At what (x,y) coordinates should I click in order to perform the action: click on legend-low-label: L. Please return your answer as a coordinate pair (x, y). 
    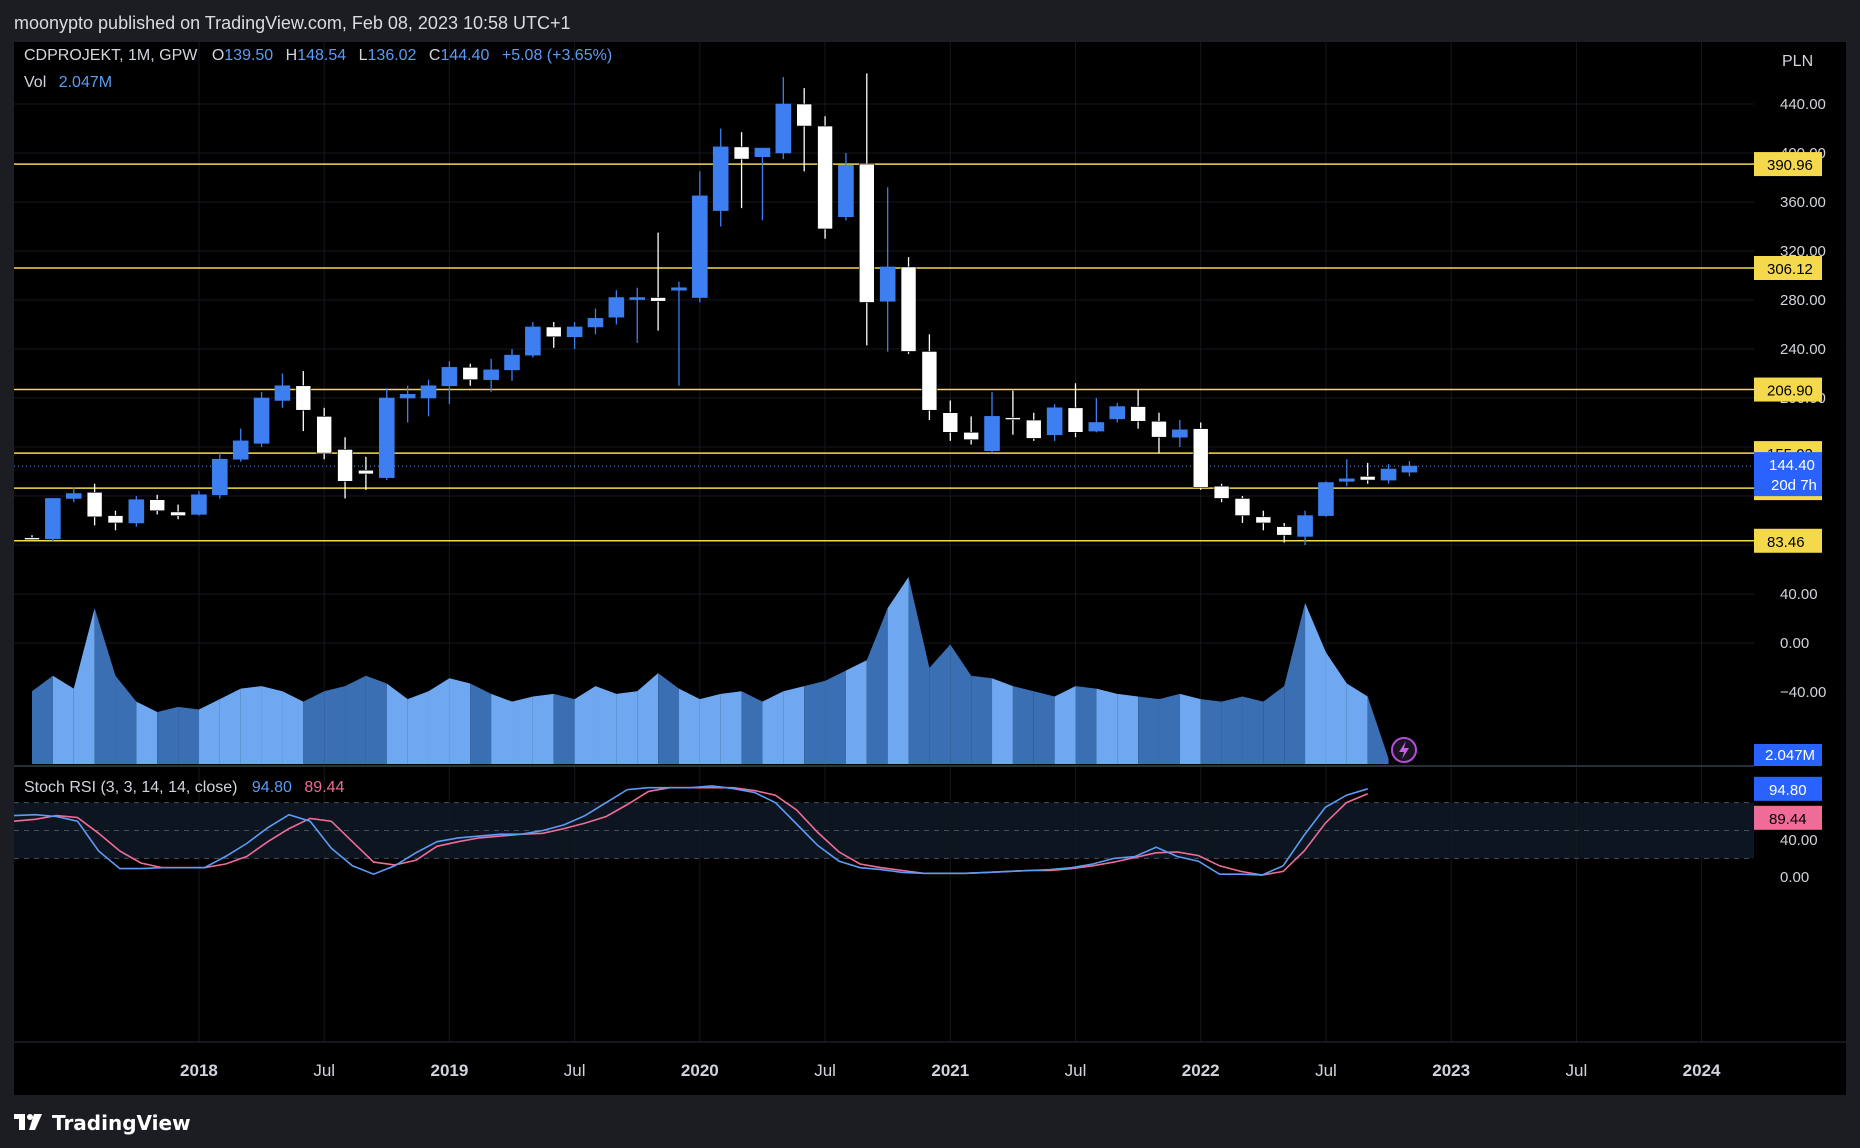
    Looking at the image, I should click on (363, 55).